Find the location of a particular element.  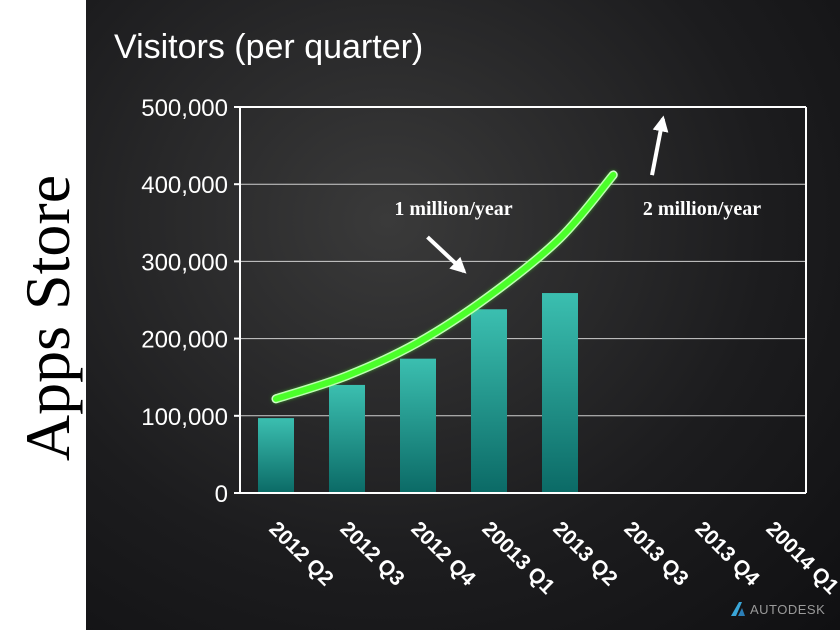

x-tick-label-2: 2012 Q4 is located at coordinates (442, 553).